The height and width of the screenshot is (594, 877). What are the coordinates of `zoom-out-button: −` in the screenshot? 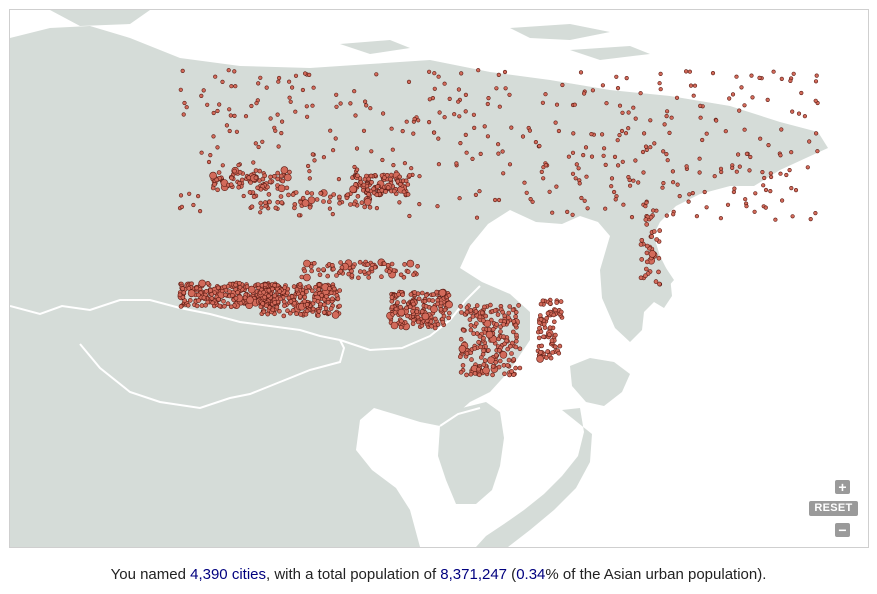 It's located at (842, 530).